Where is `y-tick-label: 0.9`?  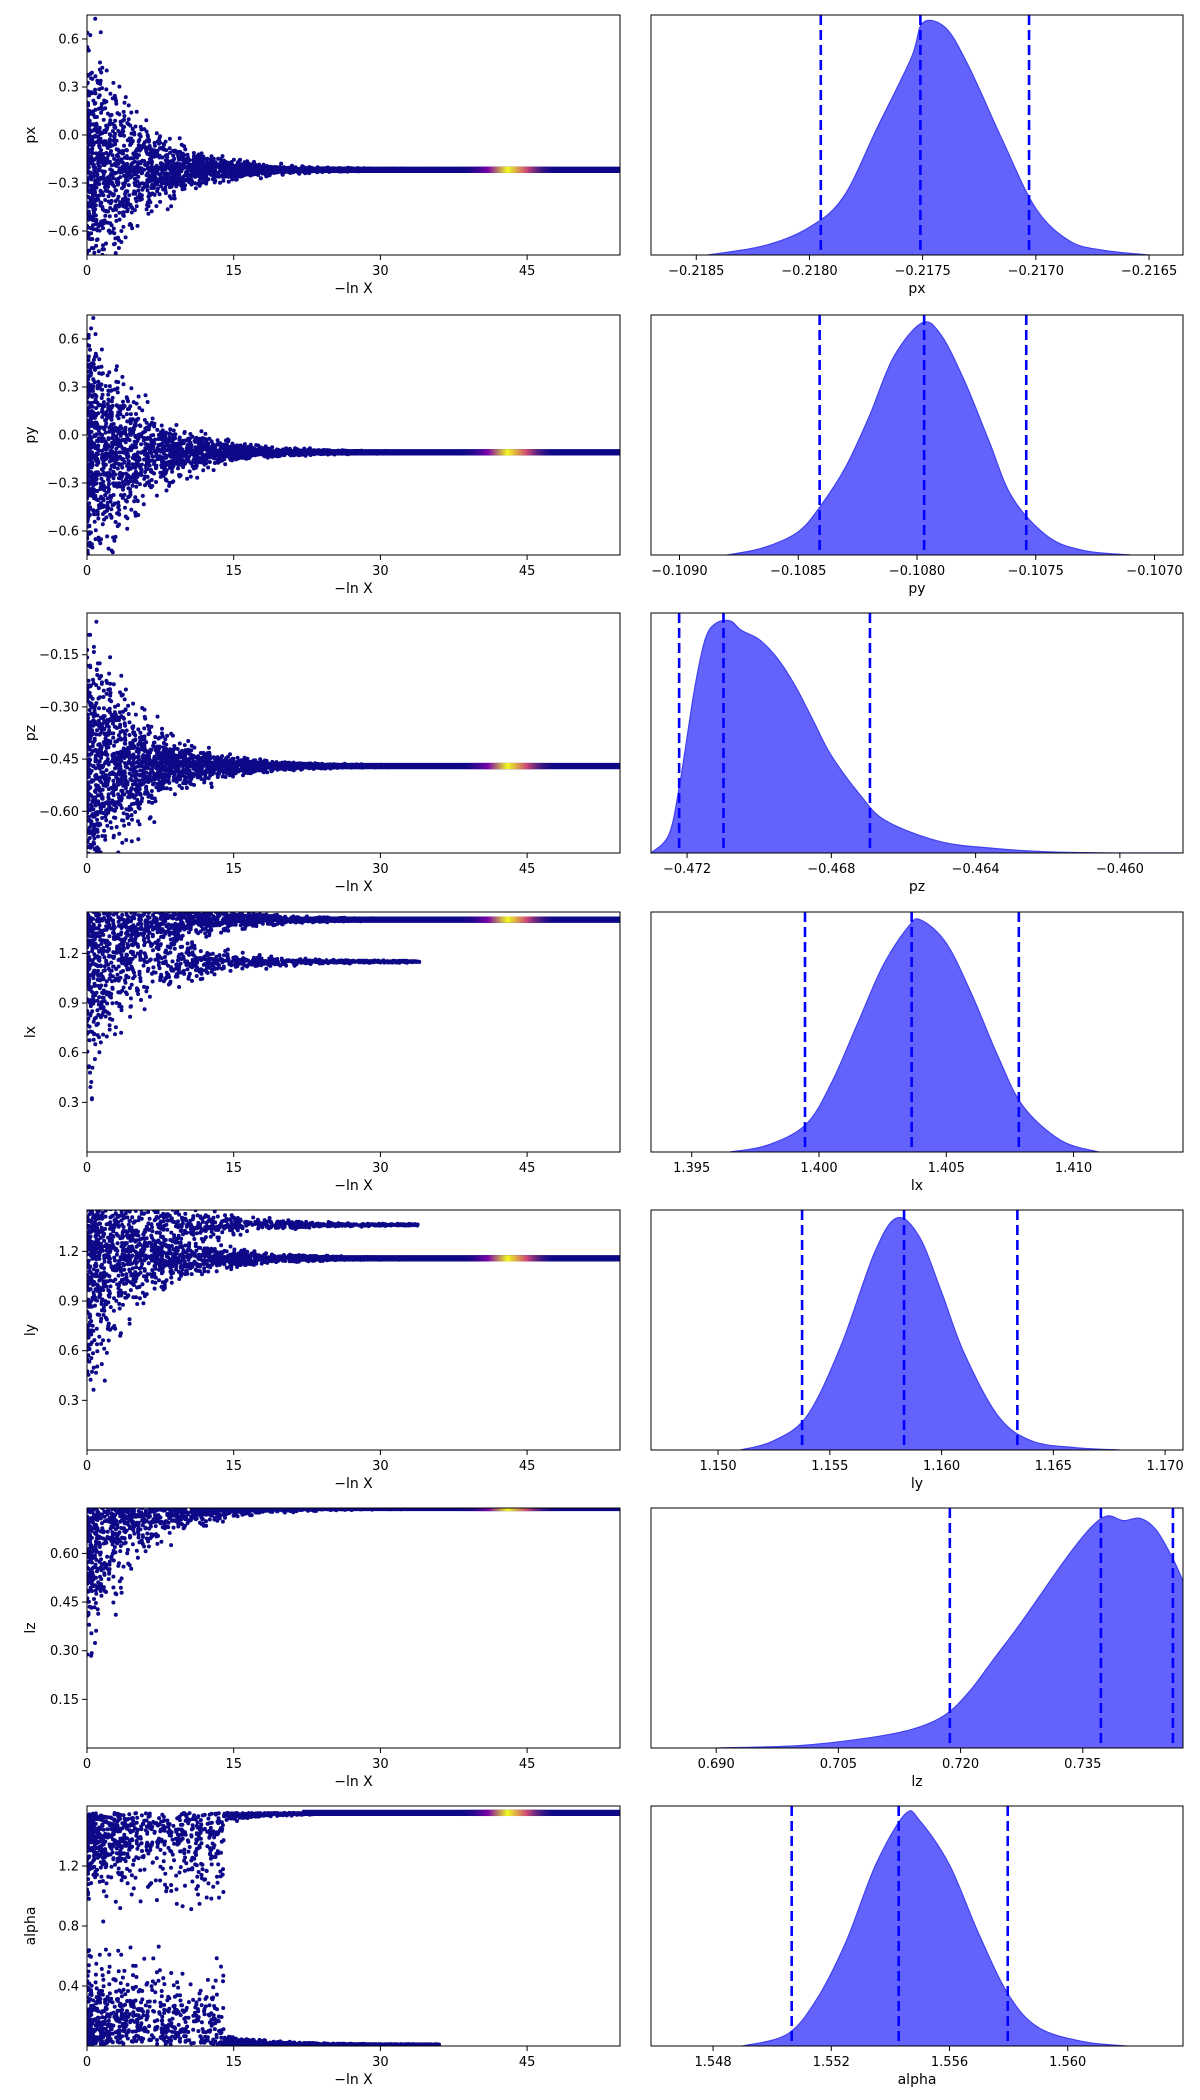 y-tick-label: 0.9 is located at coordinates (68, 1302).